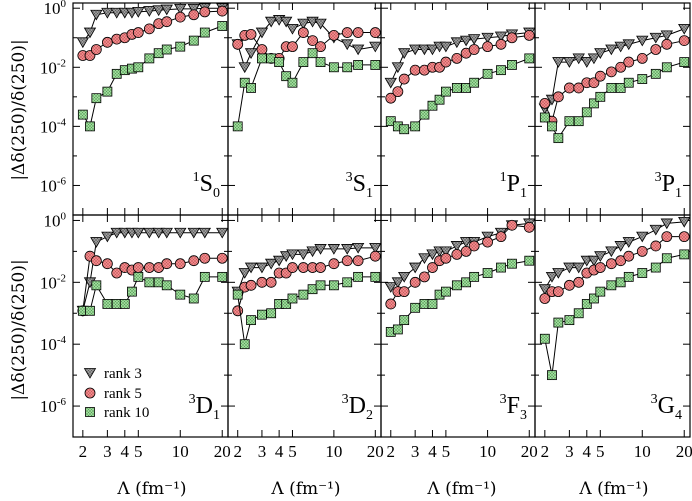 The height and width of the screenshot is (501, 692). What do you see at coordinates (123, 374) in the screenshot?
I see `legend-label: rank 3` at bounding box center [123, 374].